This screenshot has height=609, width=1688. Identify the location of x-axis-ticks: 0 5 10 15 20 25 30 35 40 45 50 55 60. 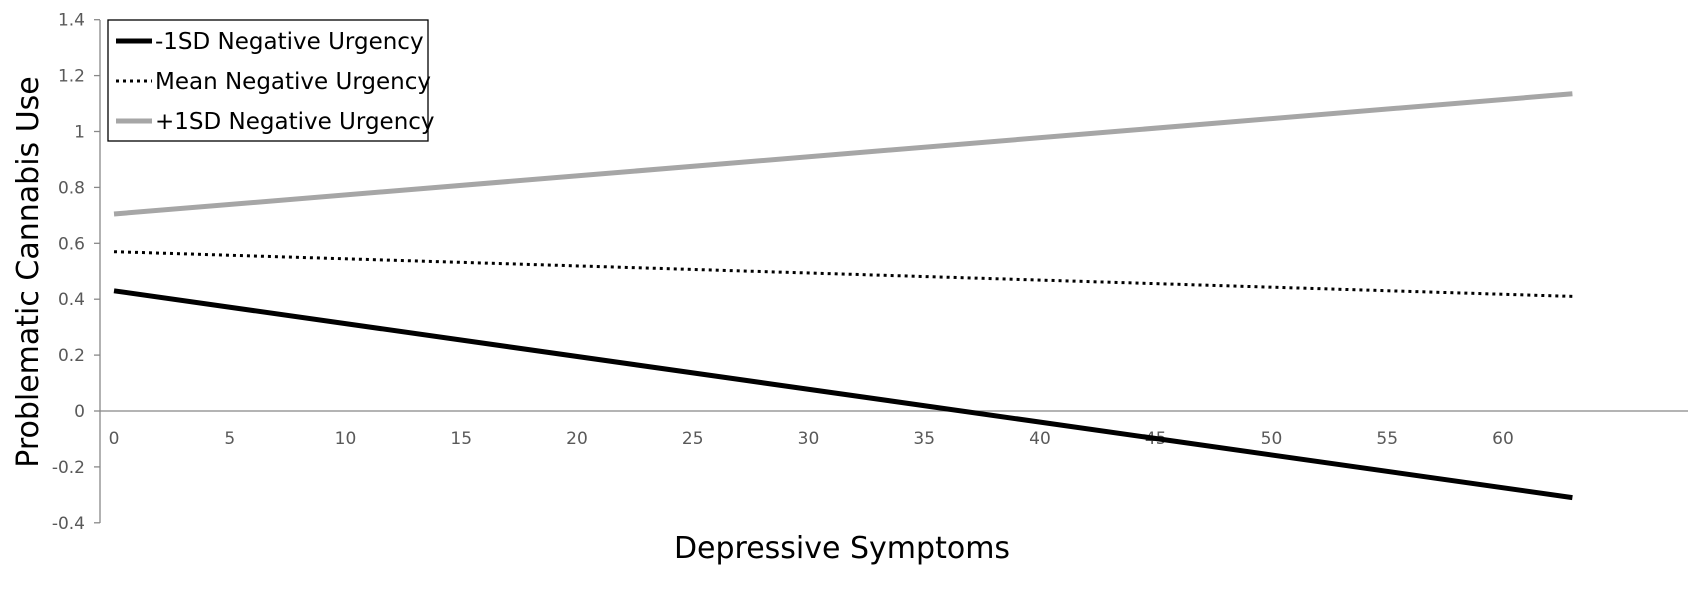
(811, 439).